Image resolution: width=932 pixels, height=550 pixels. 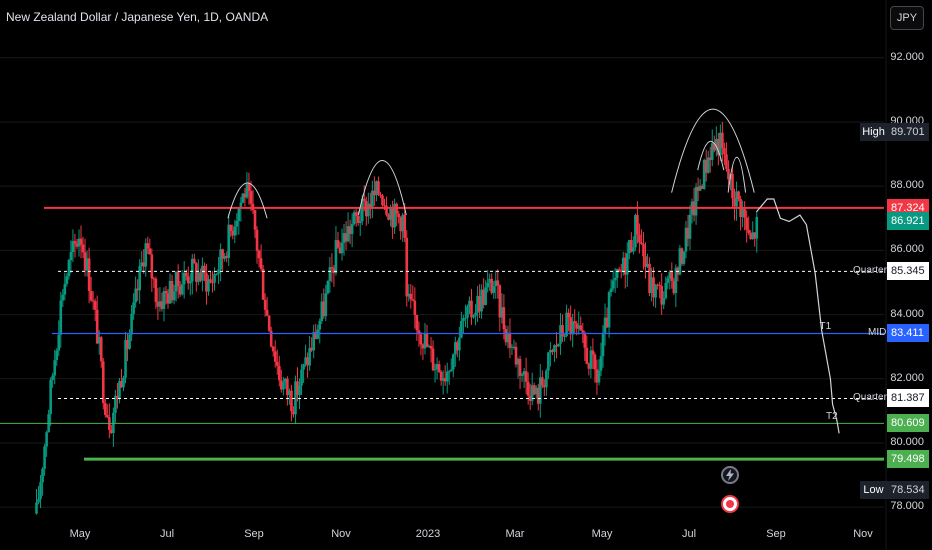 What do you see at coordinates (877, 333) in the screenshot?
I see `level-label: MID` at bounding box center [877, 333].